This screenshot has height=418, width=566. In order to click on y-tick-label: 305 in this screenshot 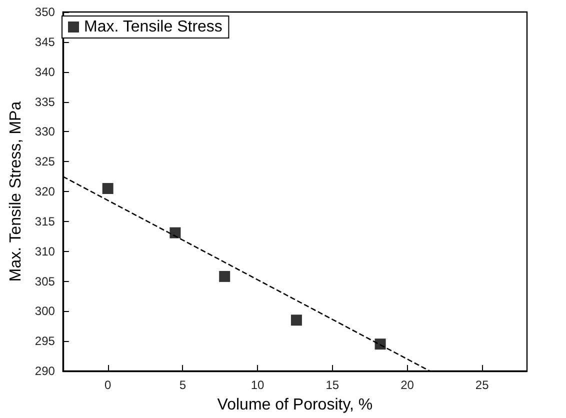, I will do `click(45, 281)`.